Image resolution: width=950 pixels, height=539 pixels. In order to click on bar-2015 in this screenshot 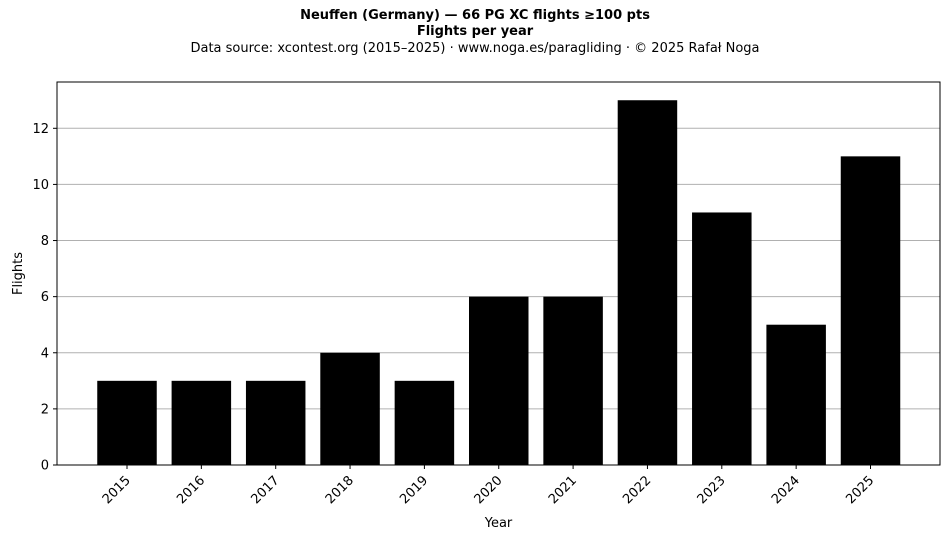, I will do `click(127, 422)`.